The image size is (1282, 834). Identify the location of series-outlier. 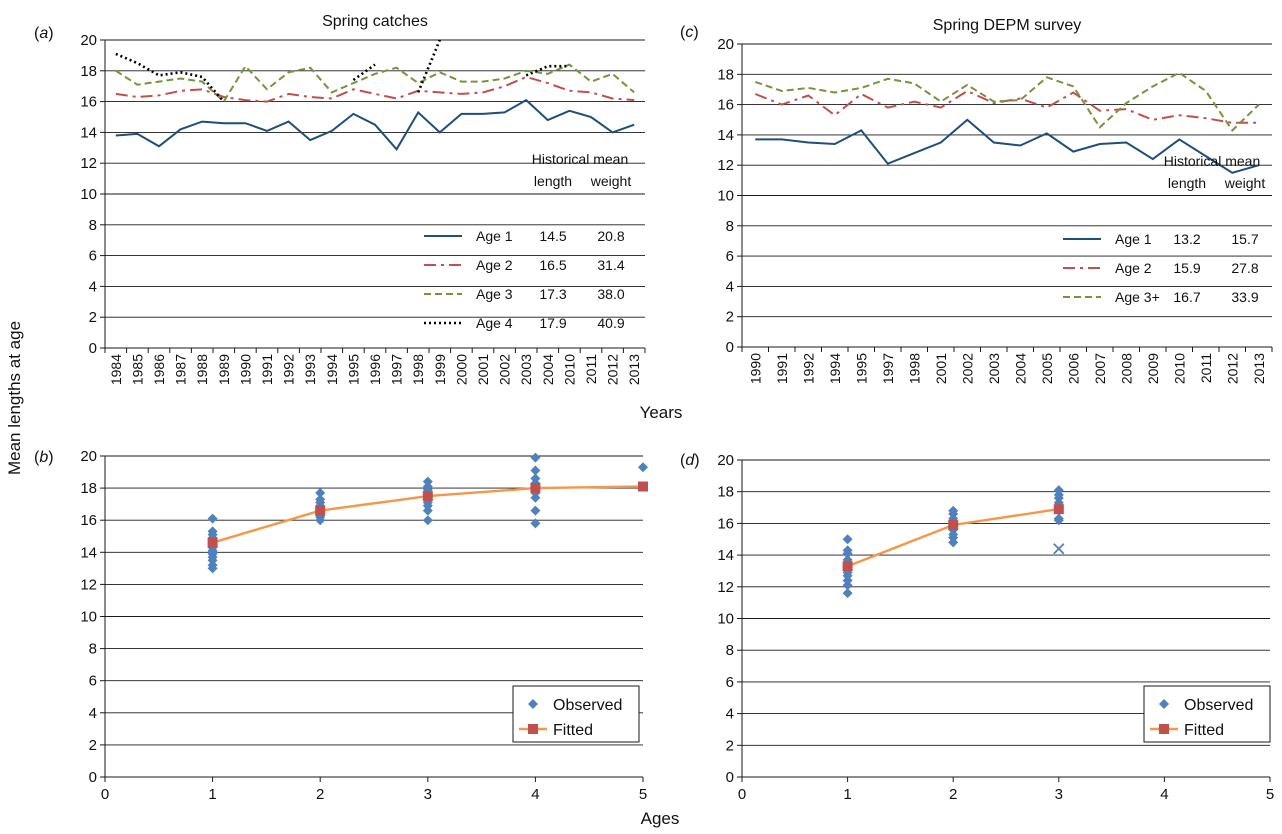
(1059, 549).